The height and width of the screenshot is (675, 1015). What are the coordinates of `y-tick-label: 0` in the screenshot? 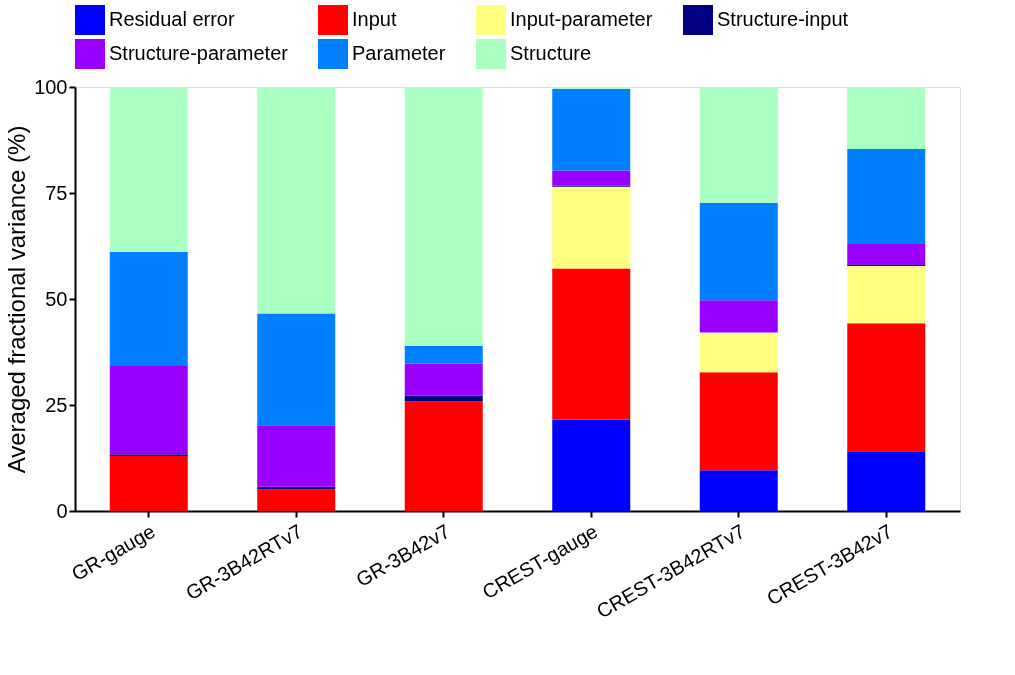 It's located at (62, 510).